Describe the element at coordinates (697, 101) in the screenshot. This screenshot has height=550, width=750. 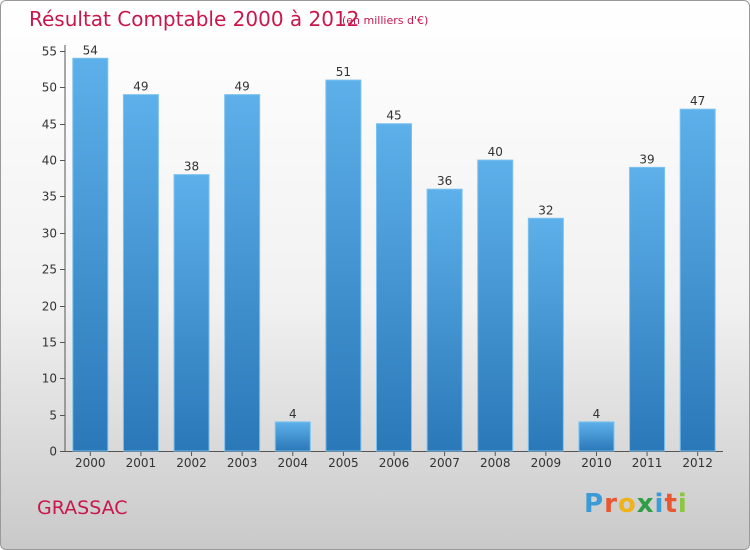
I see `value-label-2012: 47` at that location.